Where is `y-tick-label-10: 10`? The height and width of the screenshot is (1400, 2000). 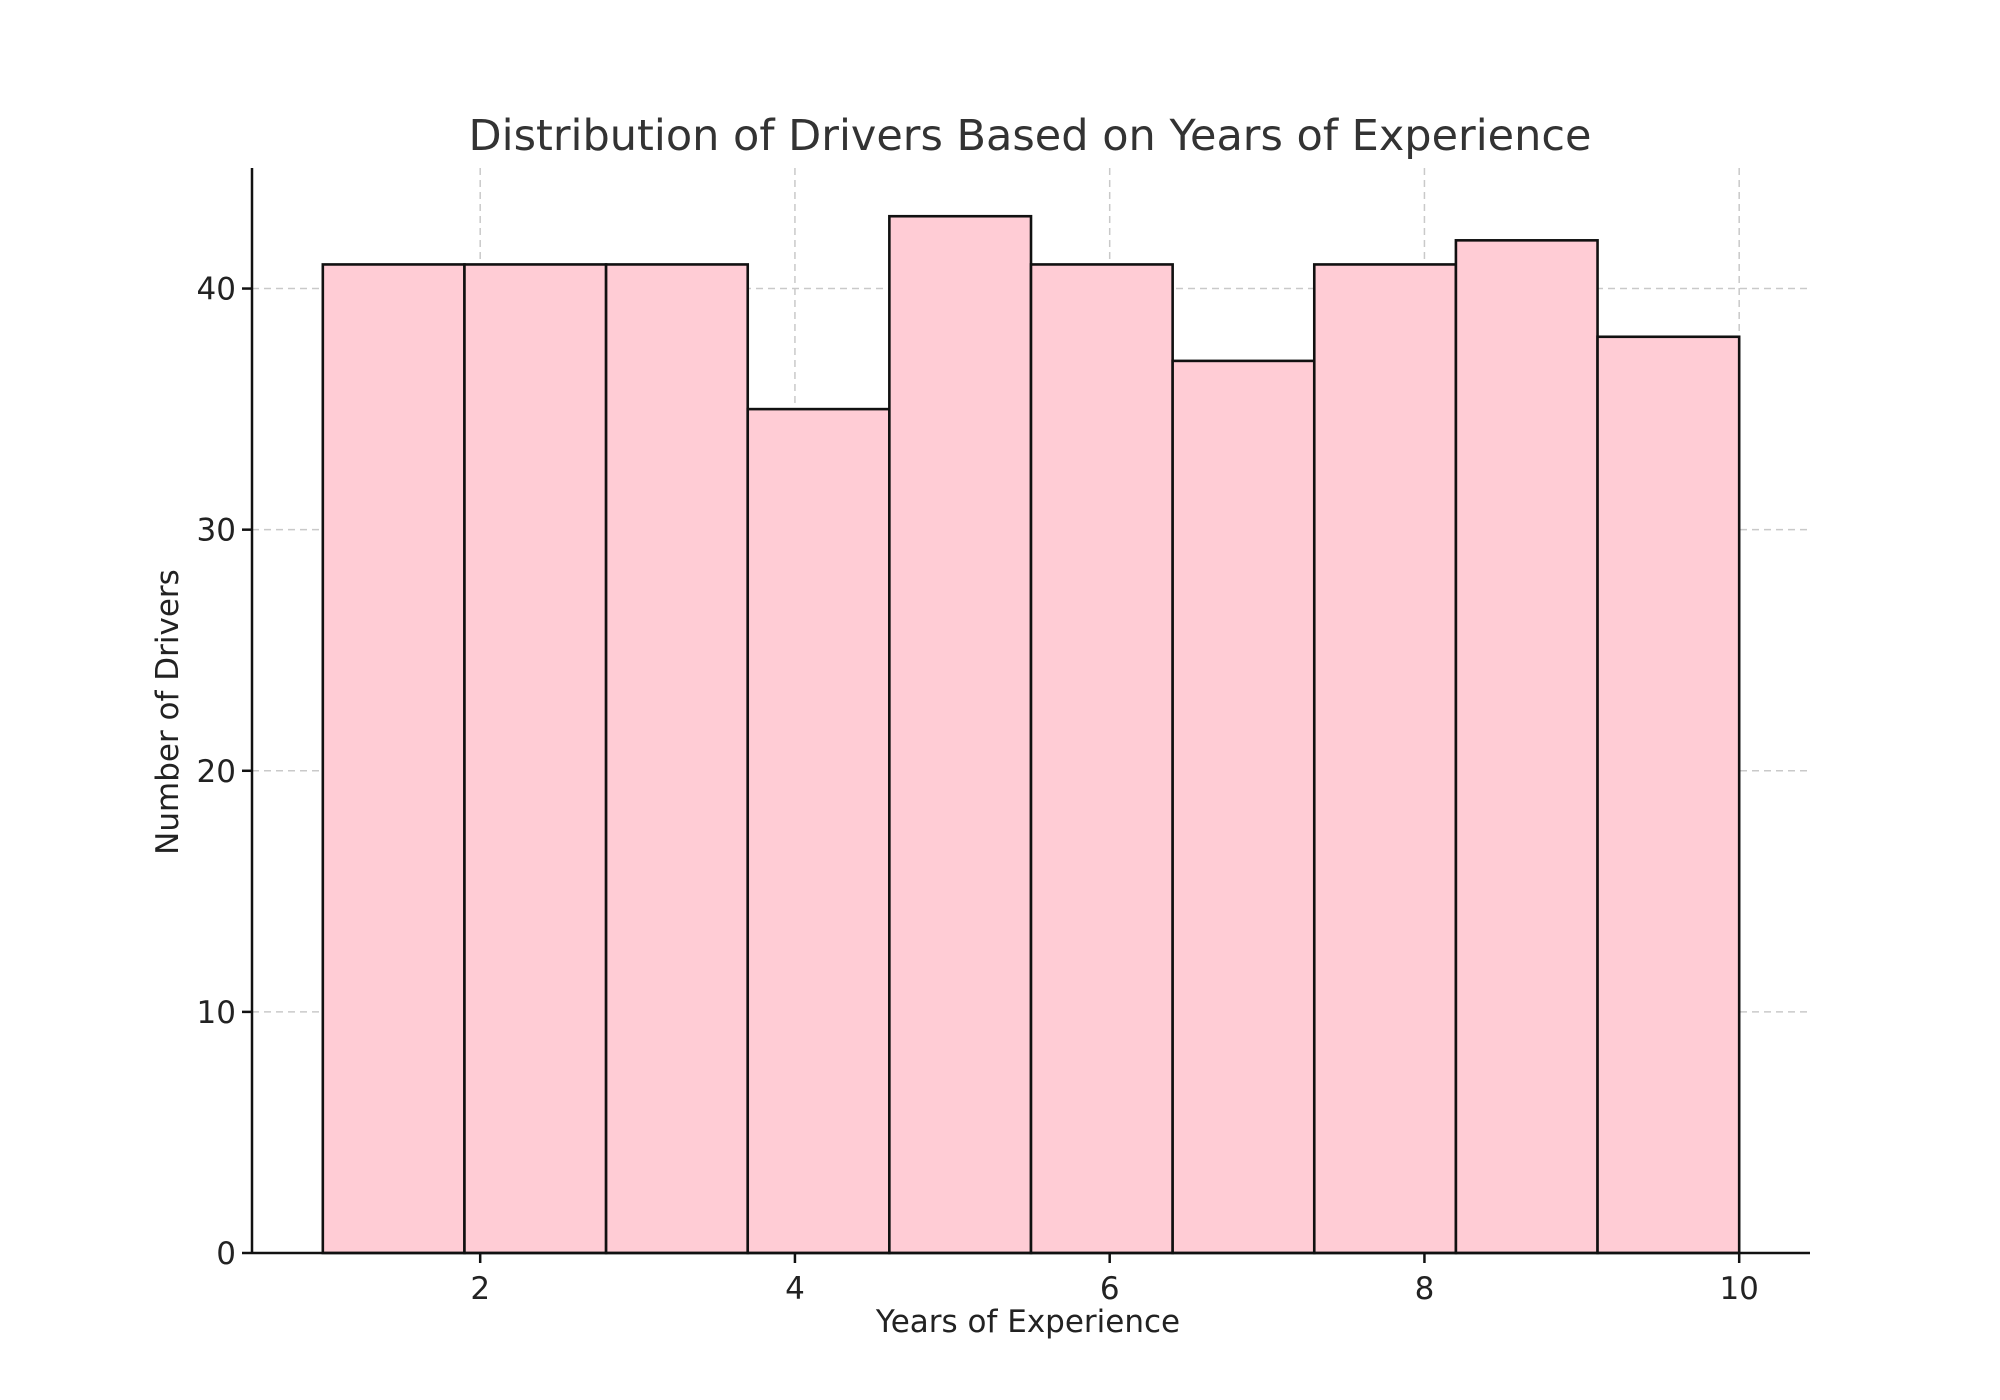 y-tick-label-10: 10 is located at coordinates (216, 1013).